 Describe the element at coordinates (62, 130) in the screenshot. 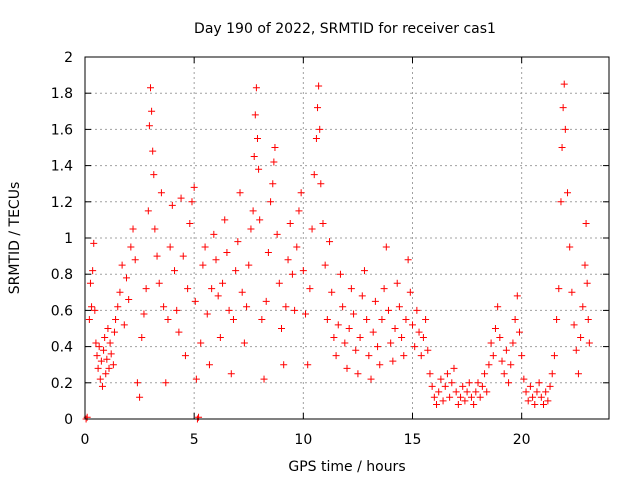

I see `y-tick-label: 1.6` at that location.